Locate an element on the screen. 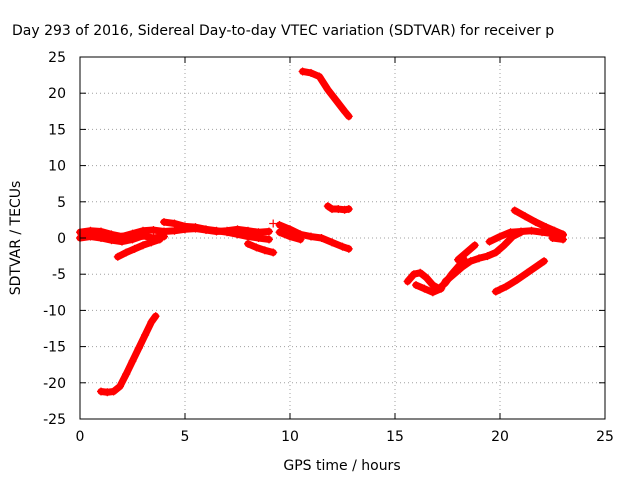 This screenshot has height=480, width=640. x-tick-label: 20 is located at coordinates (500, 437).